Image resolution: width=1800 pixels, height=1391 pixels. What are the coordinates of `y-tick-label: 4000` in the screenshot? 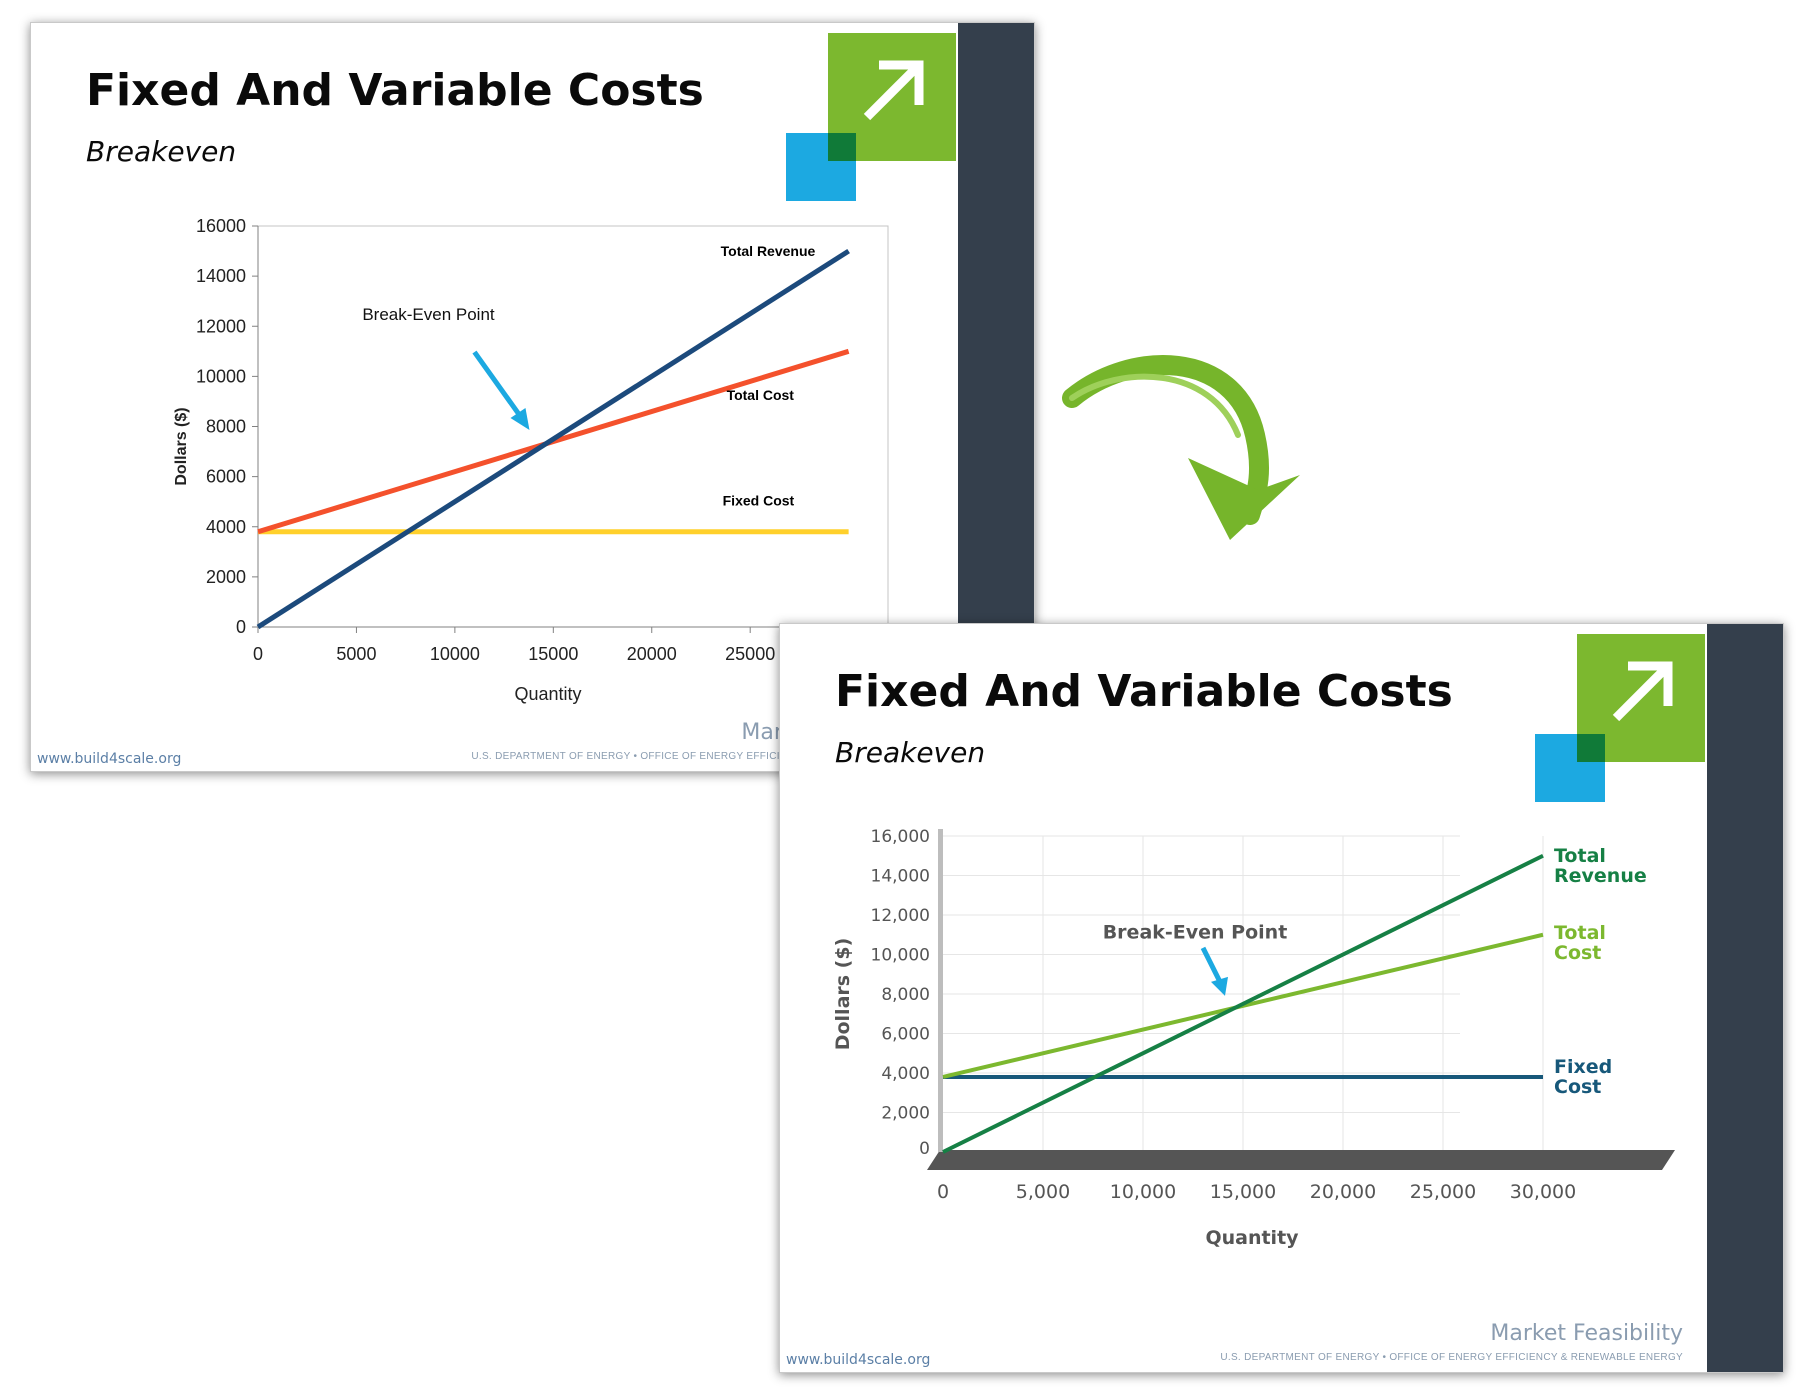 It's located at (226, 527).